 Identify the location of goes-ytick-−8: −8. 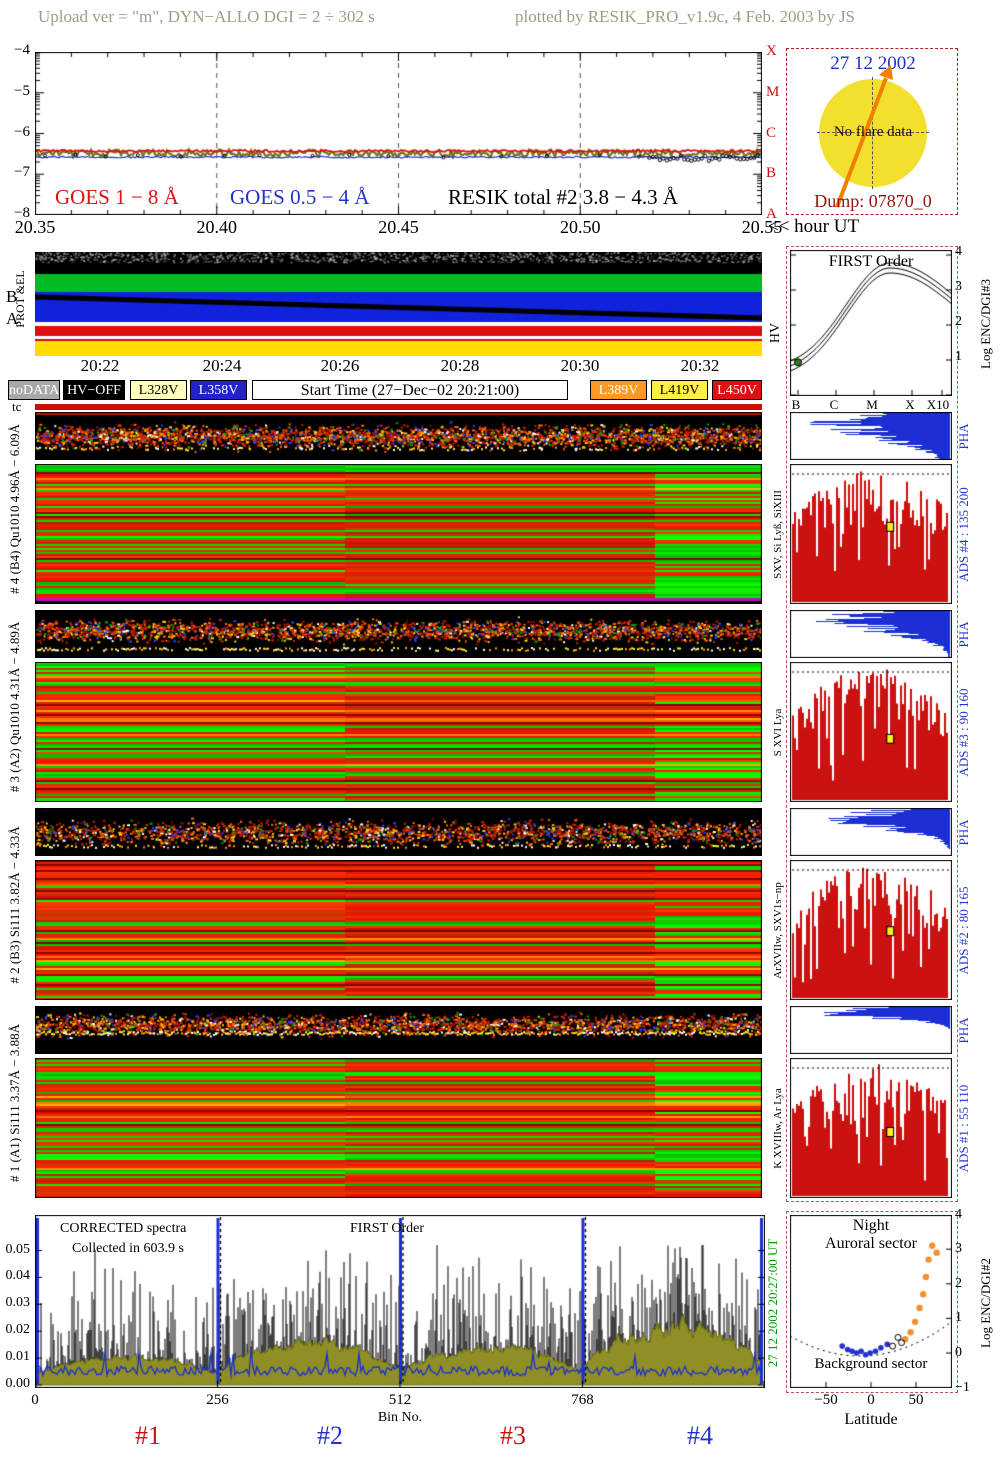
(22, 213).